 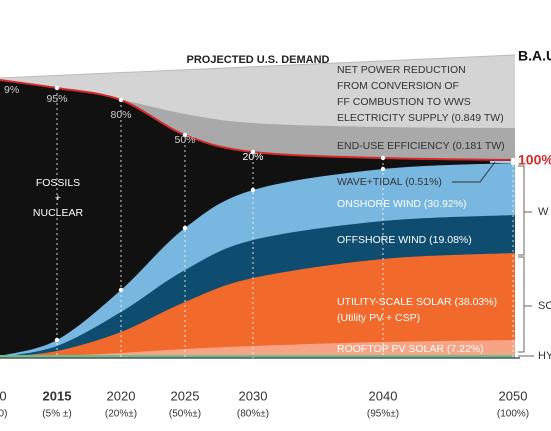 I want to click on right-label: HY, so click(x=544, y=356).